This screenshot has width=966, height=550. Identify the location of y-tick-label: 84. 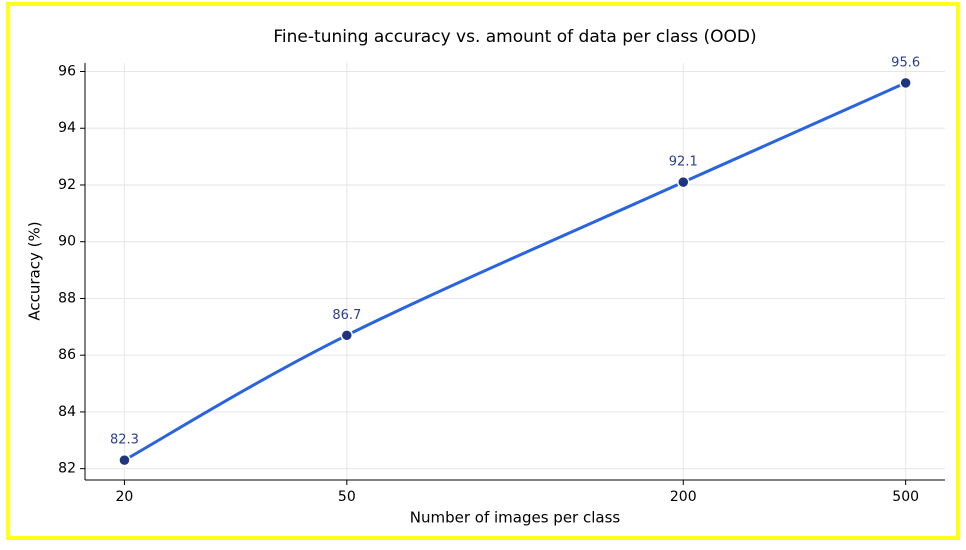
(67, 412).